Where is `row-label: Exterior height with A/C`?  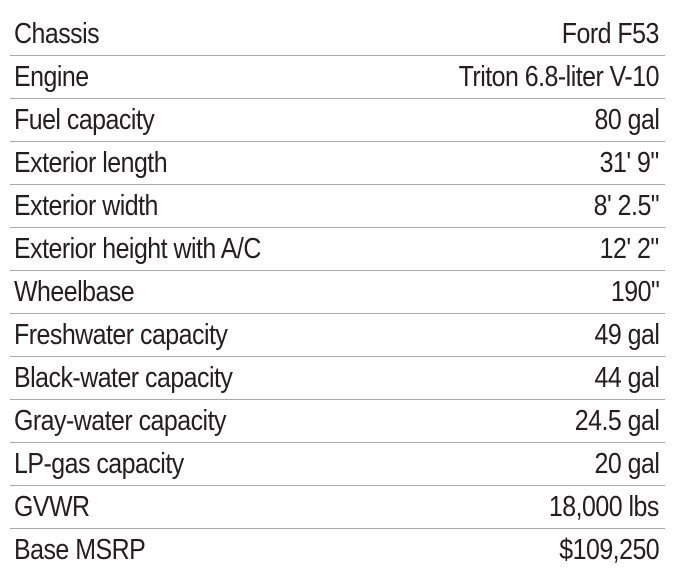
row-label: Exterior height with A/C is located at coordinates (190, 249).